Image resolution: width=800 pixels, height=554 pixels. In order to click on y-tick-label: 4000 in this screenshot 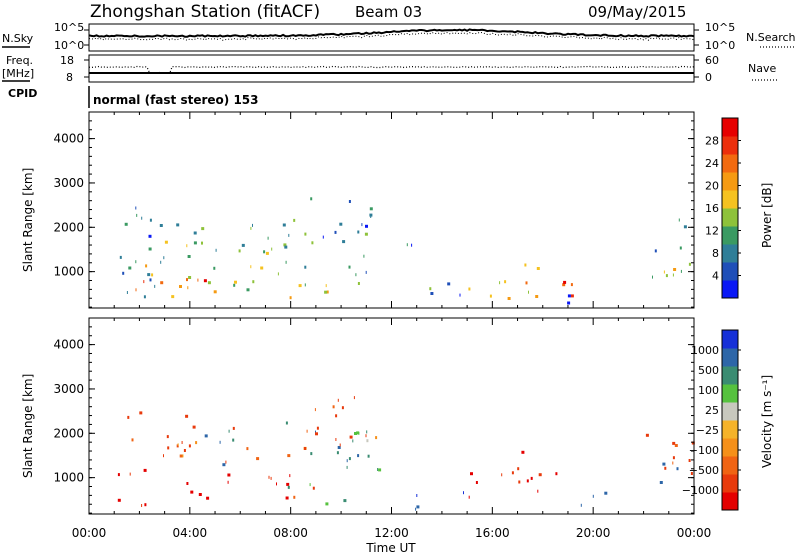, I will do `click(68, 345)`.